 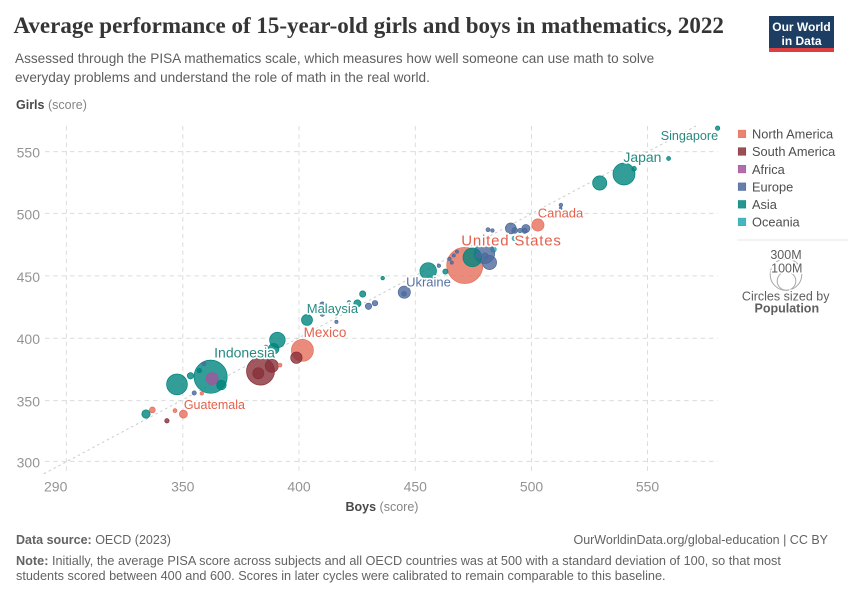 I want to click on svg-text: Oceania, so click(x=776, y=222).